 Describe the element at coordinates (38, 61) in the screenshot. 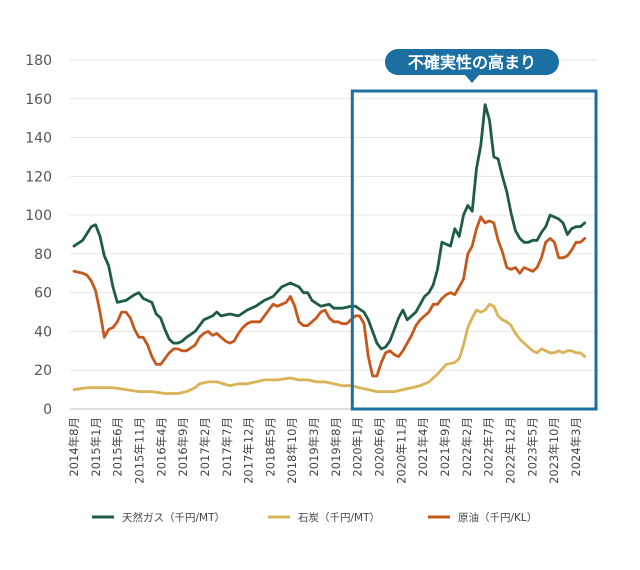

I see `y-tick-label: 180` at that location.